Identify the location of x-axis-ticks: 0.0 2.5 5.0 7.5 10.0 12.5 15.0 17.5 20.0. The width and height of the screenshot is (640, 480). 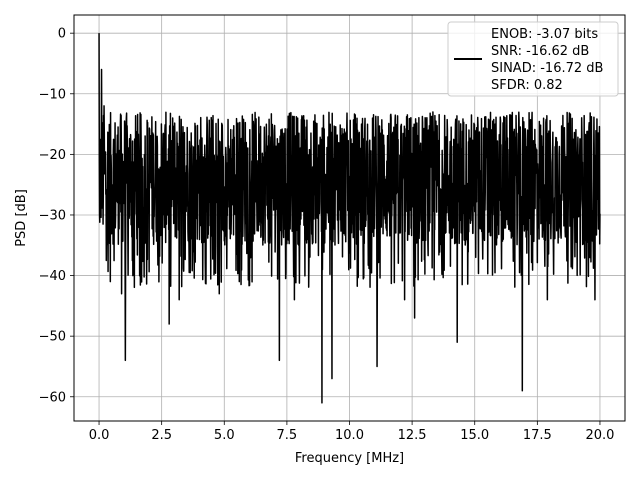
(351, 432).